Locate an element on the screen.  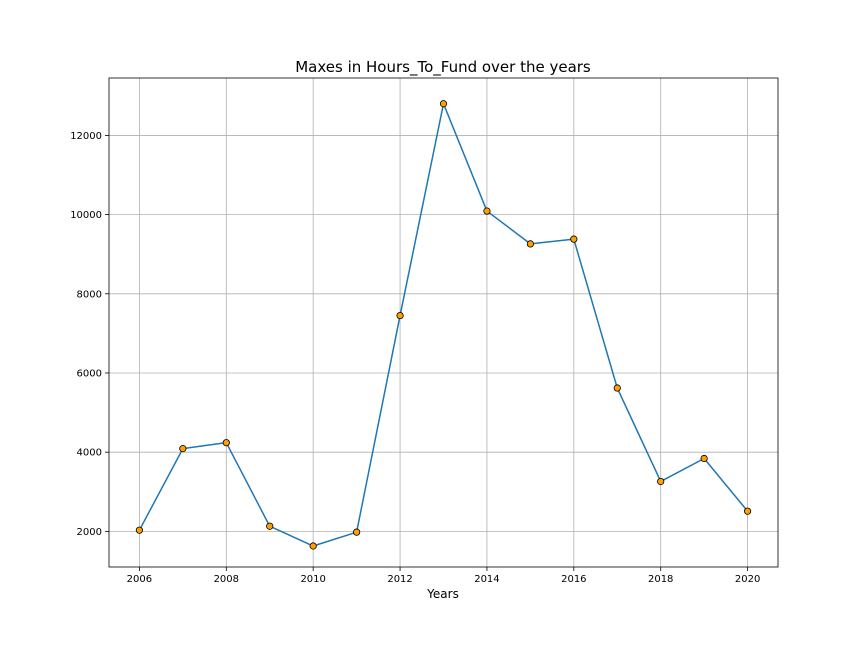
x-tick-label: 2020 is located at coordinates (747, 579).